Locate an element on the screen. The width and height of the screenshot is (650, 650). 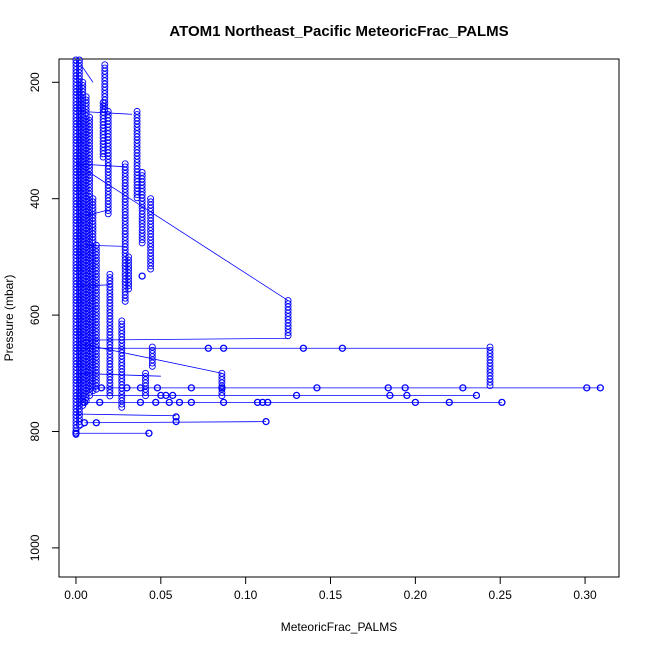
x-tick-label: 0.15 is located at coordinates (331, 595).